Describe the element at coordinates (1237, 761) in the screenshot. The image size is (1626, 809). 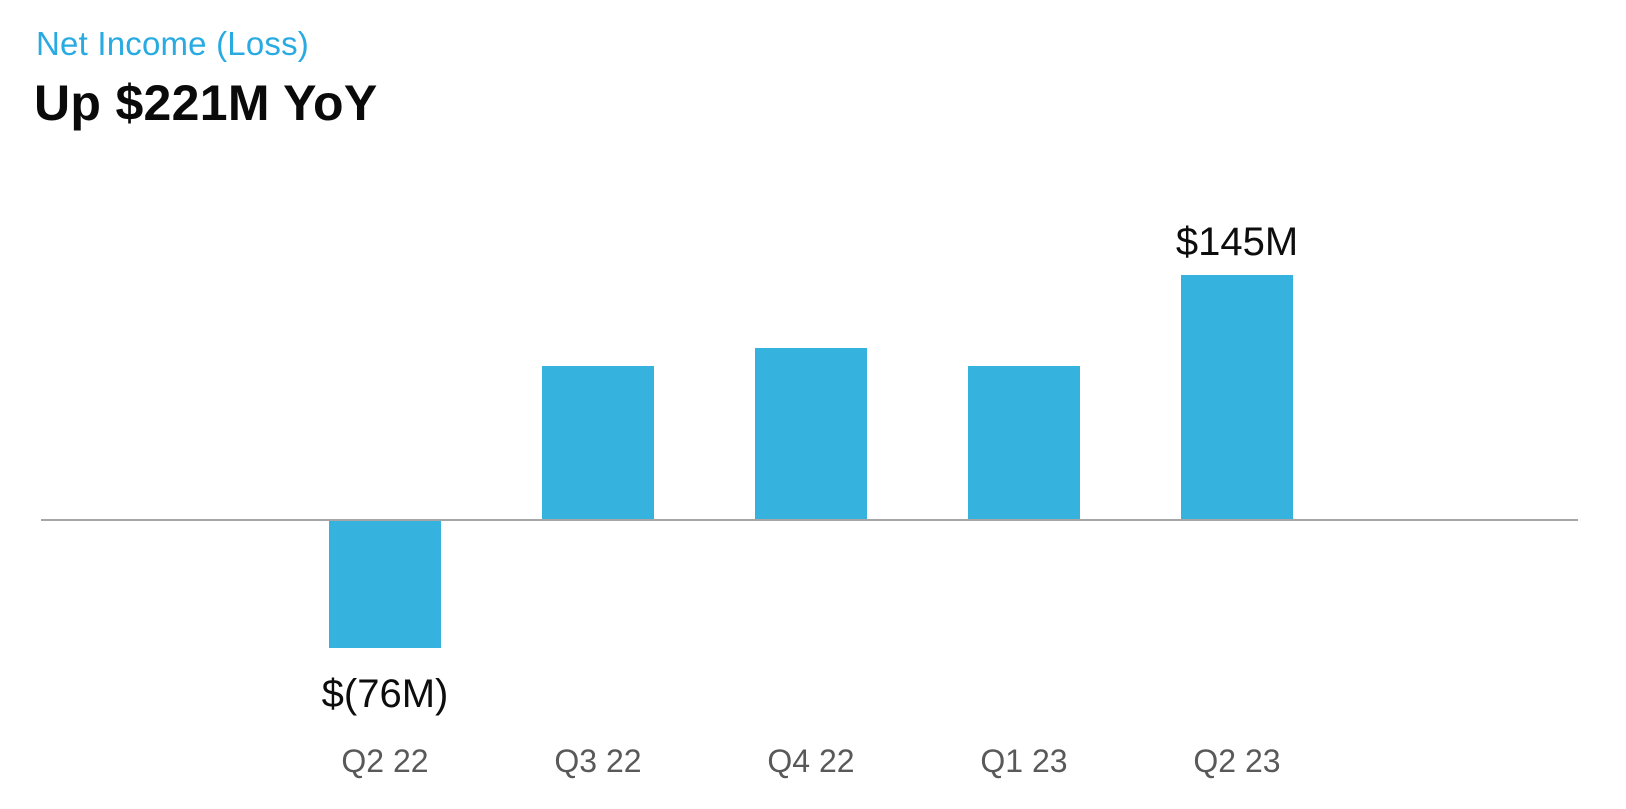
I see `x-axis-label-q2-23: Q2 23` at that location.